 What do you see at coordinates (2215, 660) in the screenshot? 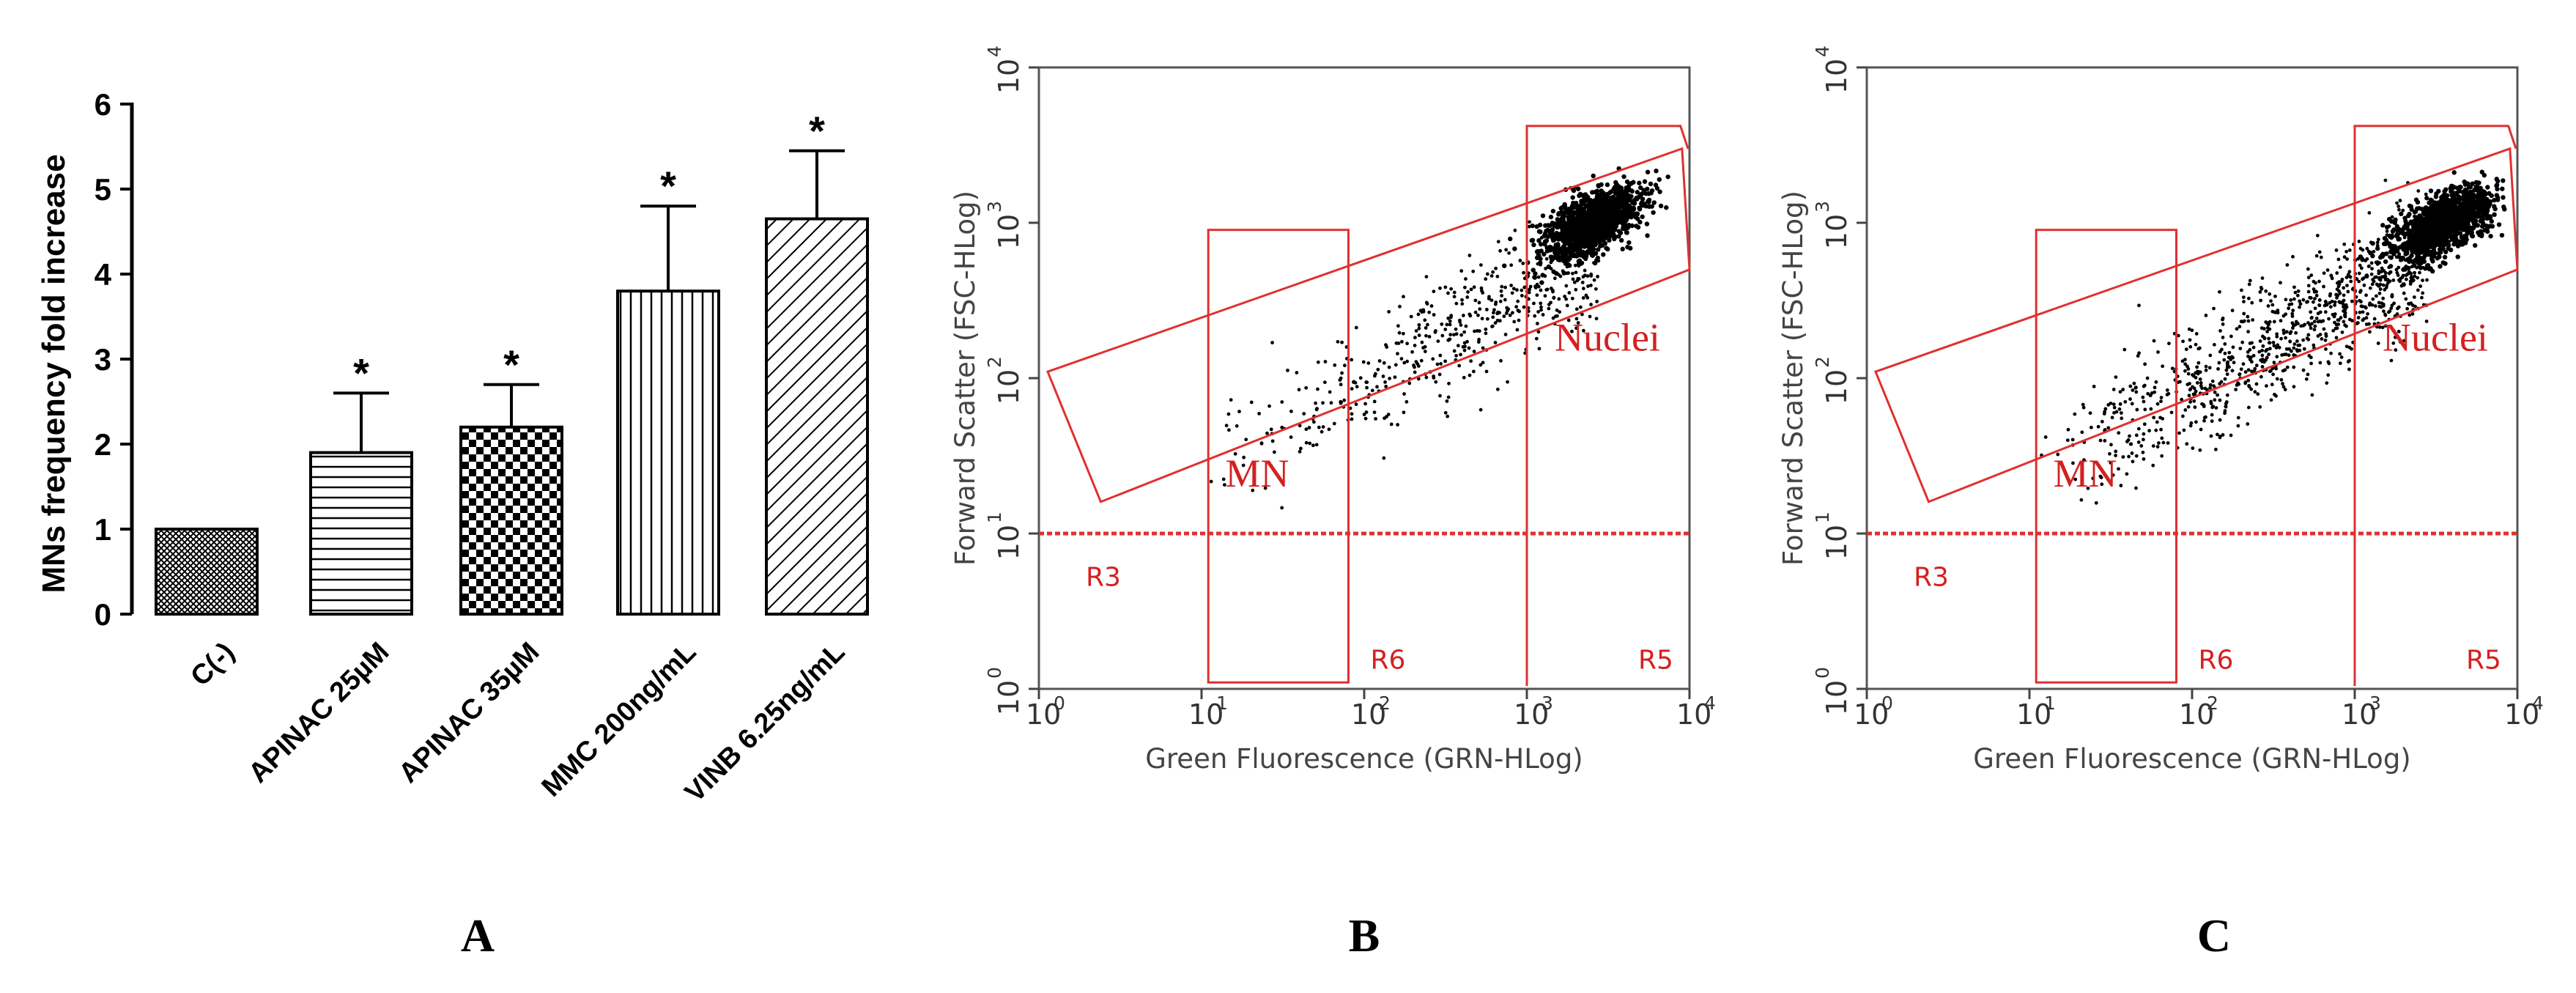
I see `gate-label-r6: R6` at bounding box center [2215, 660].